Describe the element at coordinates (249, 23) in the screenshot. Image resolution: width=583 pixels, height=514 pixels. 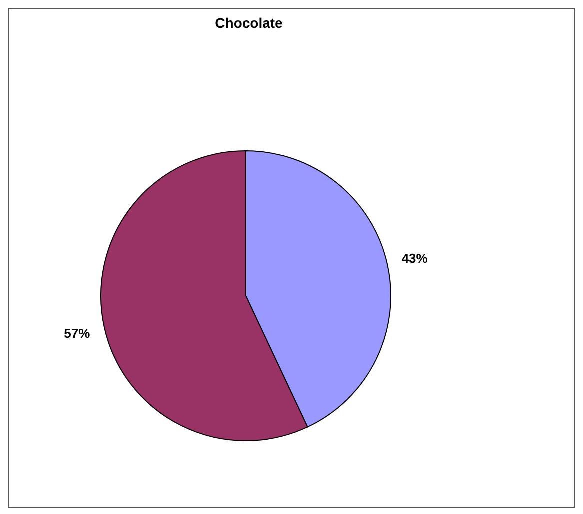
I see `chart-title: Chocolate` at that location.